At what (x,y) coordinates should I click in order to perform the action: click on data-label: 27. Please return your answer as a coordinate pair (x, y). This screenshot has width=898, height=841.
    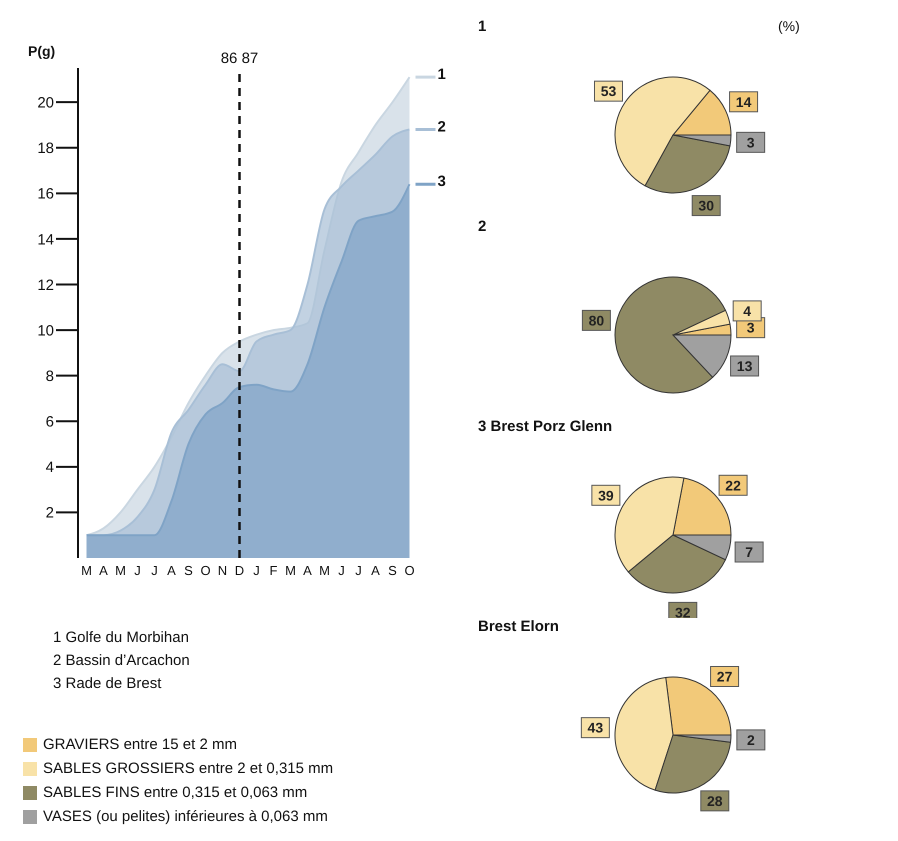
    Looking at the image, I should click on (724, 676).